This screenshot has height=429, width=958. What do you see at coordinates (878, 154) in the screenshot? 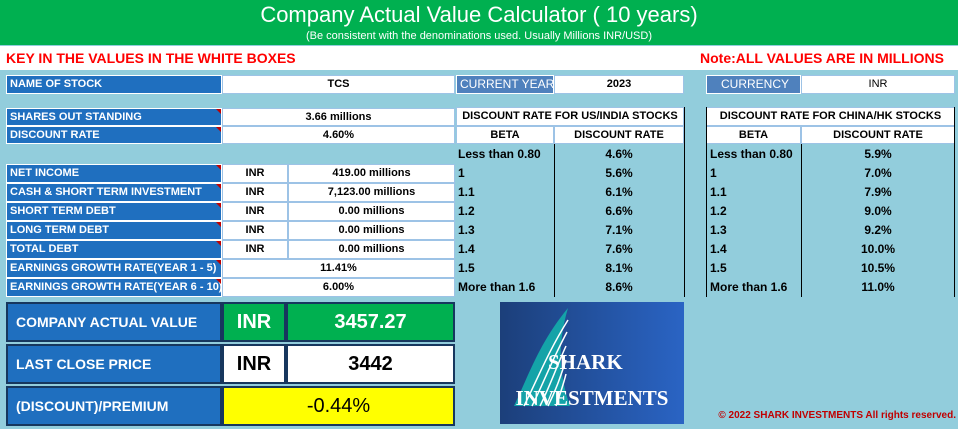
I see `china-hk-rate: 5.9%` at bounding box center [878, 154].